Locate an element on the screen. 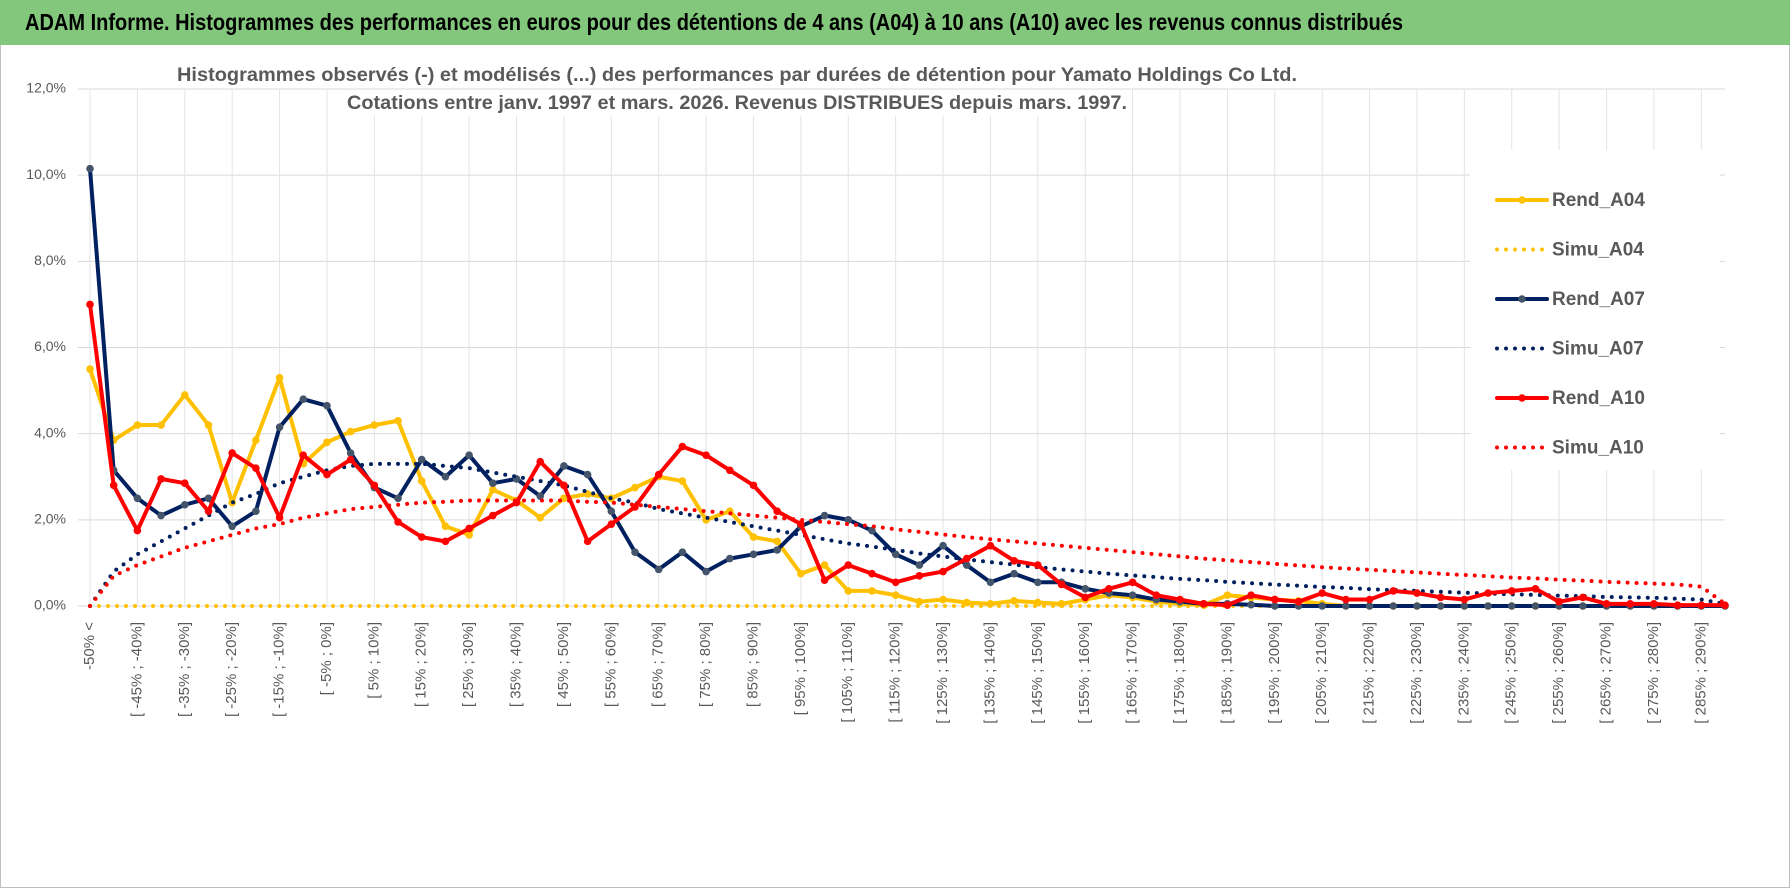  x-tick-label: [ -45% ; -40%] is located at coordinates (136, 669).